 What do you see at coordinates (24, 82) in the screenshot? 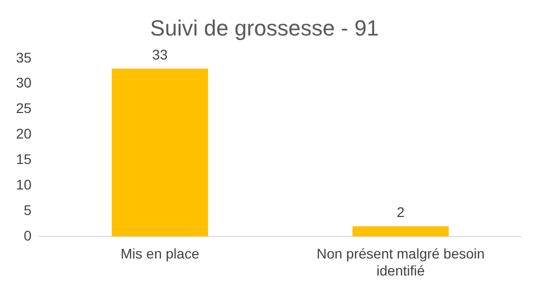
I see `y-tick-label: 30` at bounding box center [24, 82].